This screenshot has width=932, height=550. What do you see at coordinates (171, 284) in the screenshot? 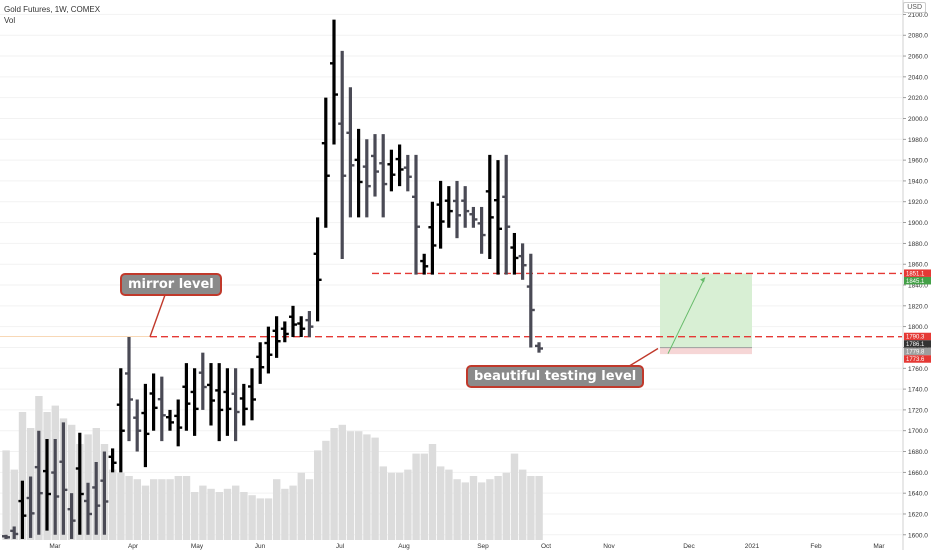
I see `mirror-level-callout: mirror level` at bounding box center [171, 284].